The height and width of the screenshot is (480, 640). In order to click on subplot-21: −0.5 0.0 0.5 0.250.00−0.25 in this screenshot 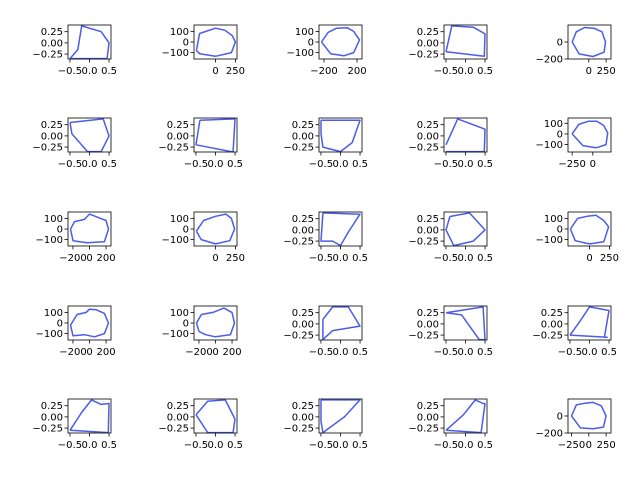, I will do `click(74, 424)`.